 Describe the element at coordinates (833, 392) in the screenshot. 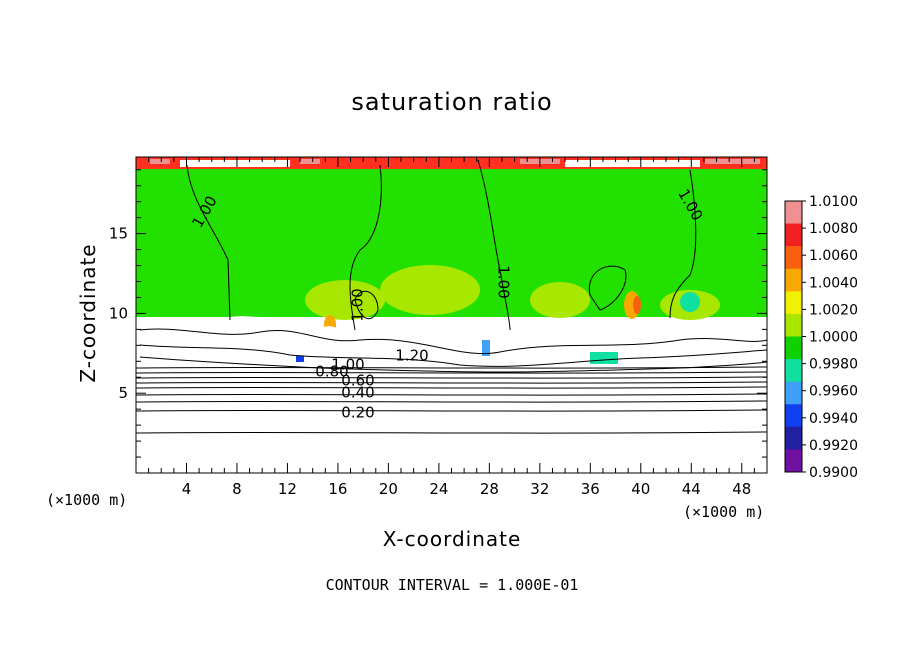

I see `colorbar-label-7: 0.9960` at that location.